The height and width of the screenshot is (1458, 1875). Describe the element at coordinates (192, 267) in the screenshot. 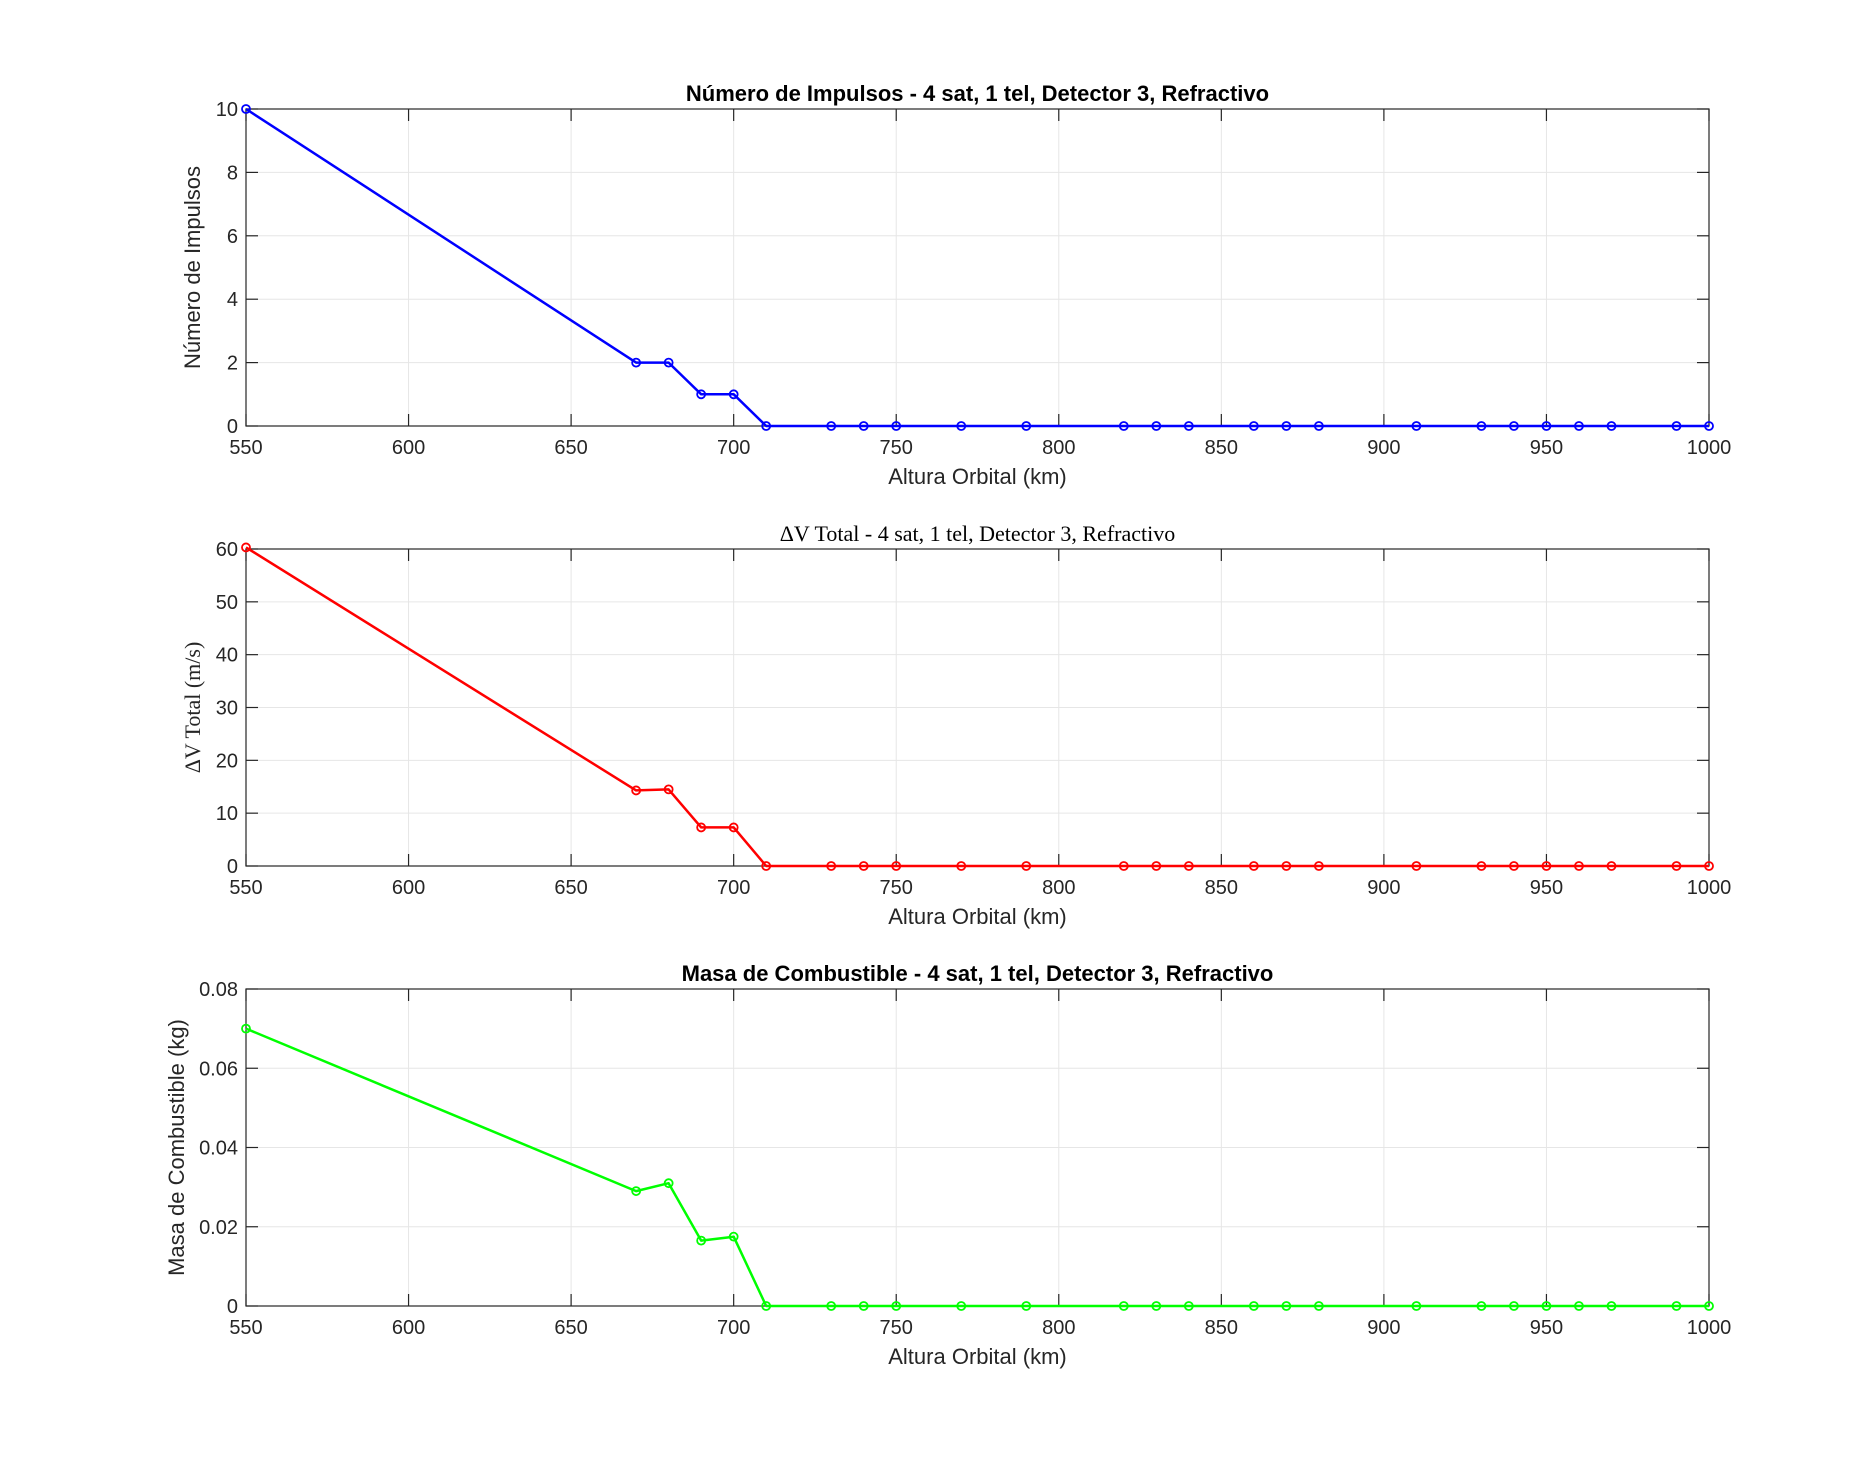

I see `y-axis-label: Número de Impulsos` at that location.